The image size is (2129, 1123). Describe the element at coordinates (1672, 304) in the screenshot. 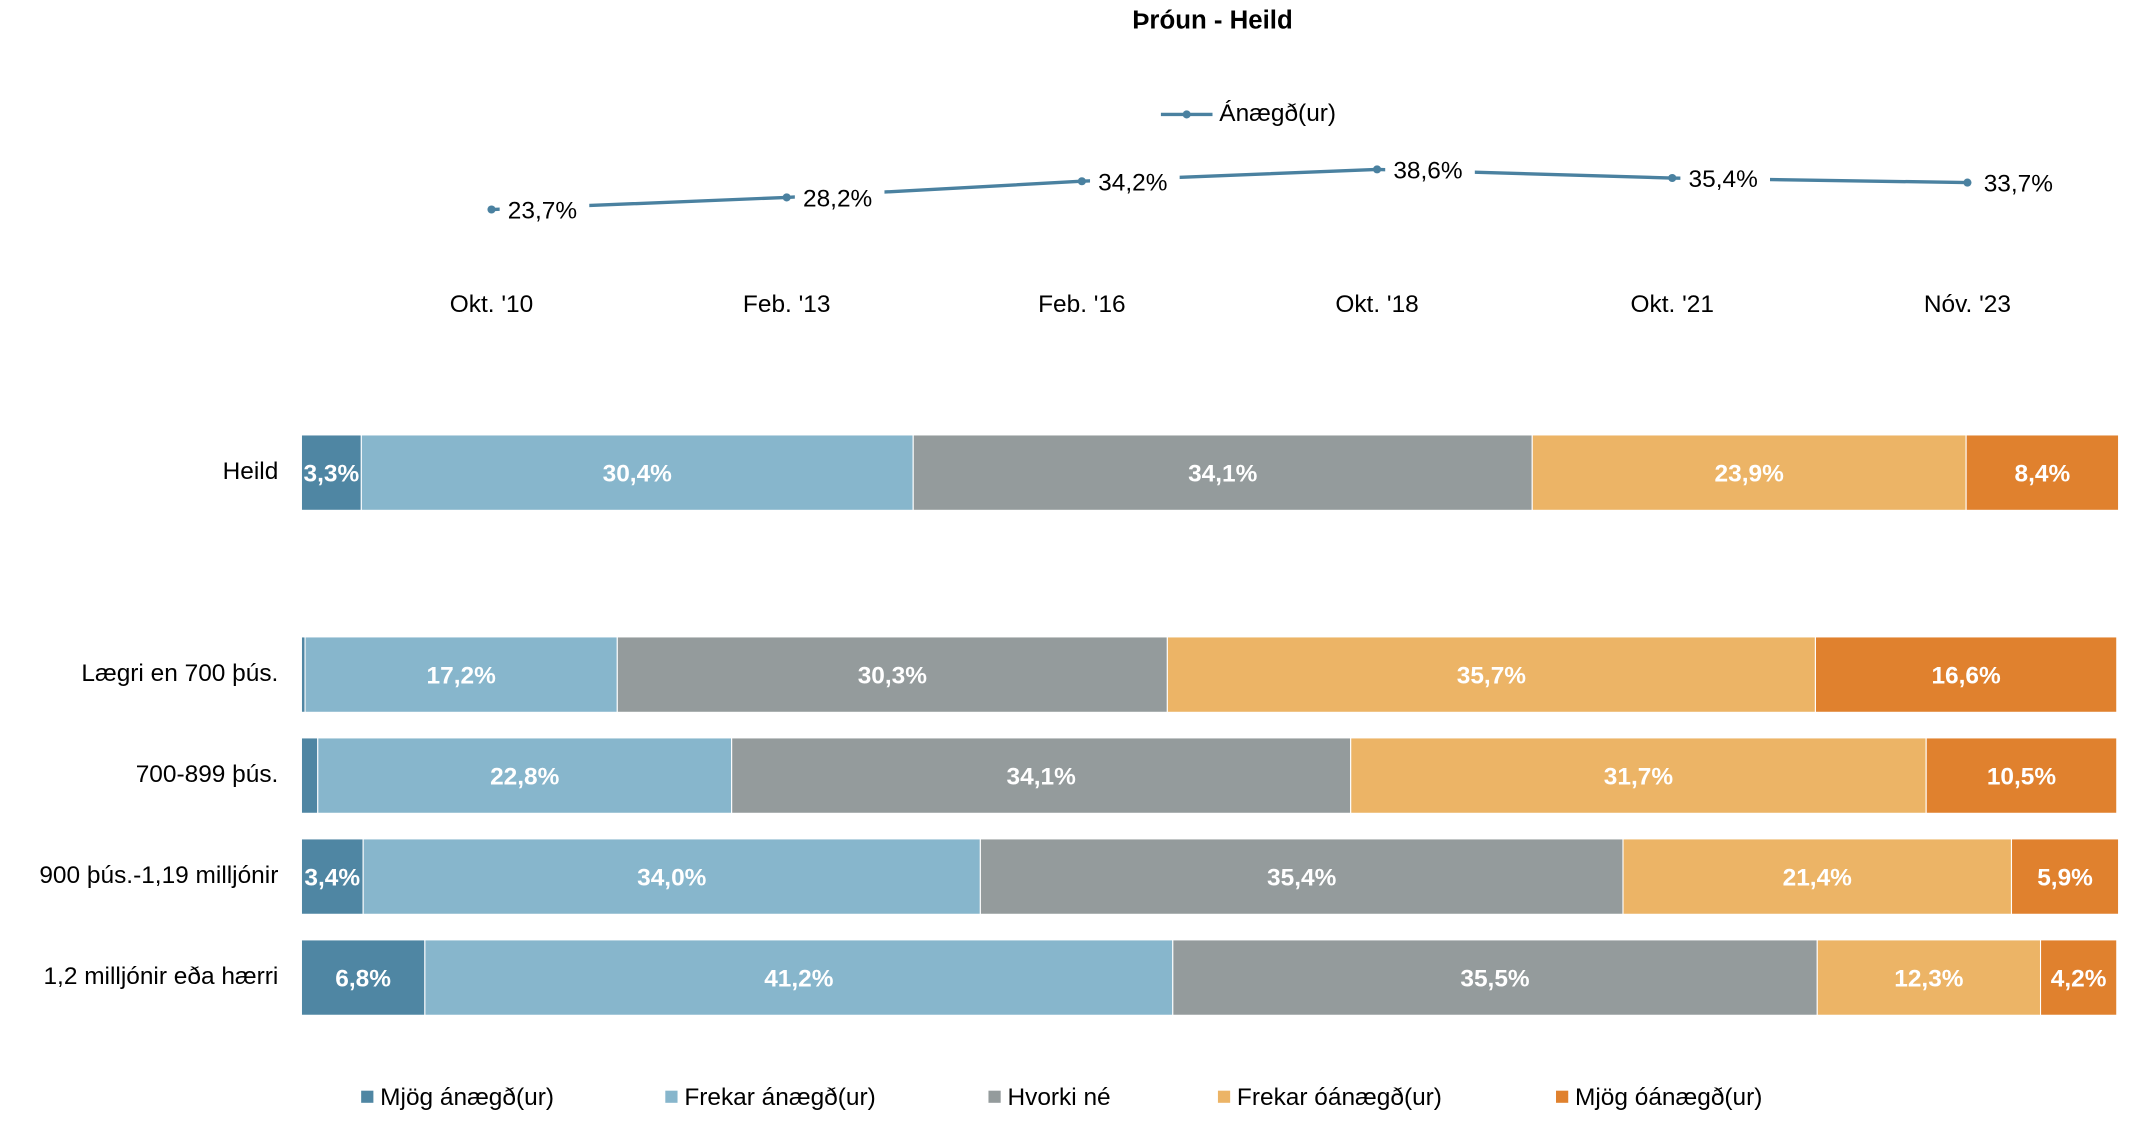

I see `x-tick-label: Okt. '21` at that location.